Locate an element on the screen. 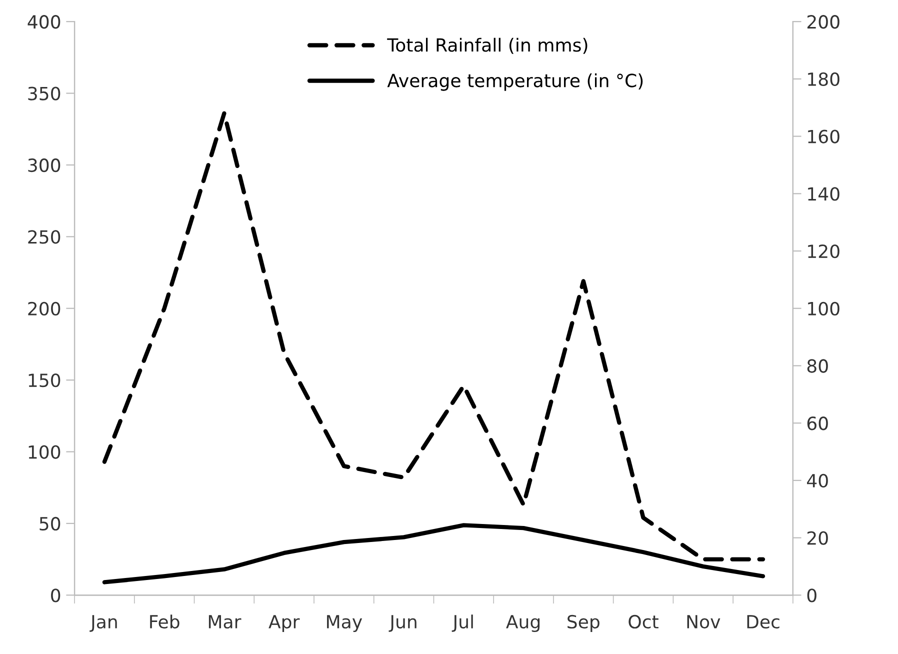 The height and width of the screenshot is (654, 898). x-tick-label: Nov is located at coordinates (703, 622).